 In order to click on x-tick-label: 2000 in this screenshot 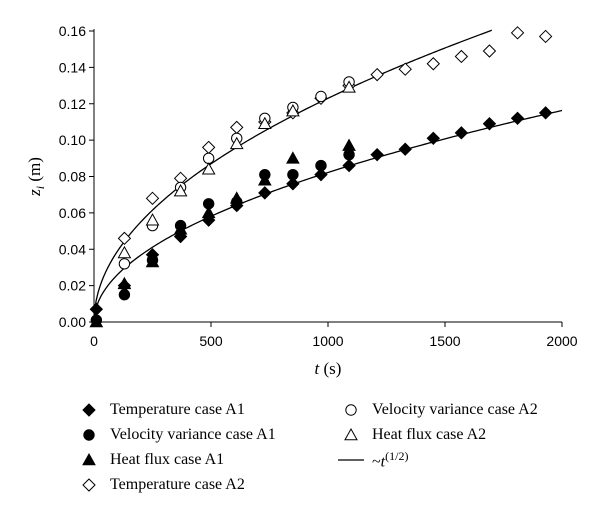, I will do `click(561, 341)`.